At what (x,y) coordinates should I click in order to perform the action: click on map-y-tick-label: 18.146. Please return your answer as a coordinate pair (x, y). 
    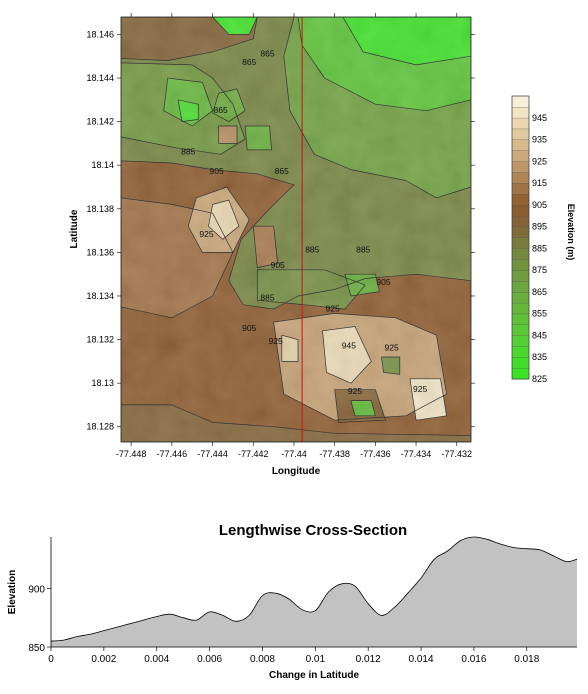
    Looking at the image, I should click on (100, 34).